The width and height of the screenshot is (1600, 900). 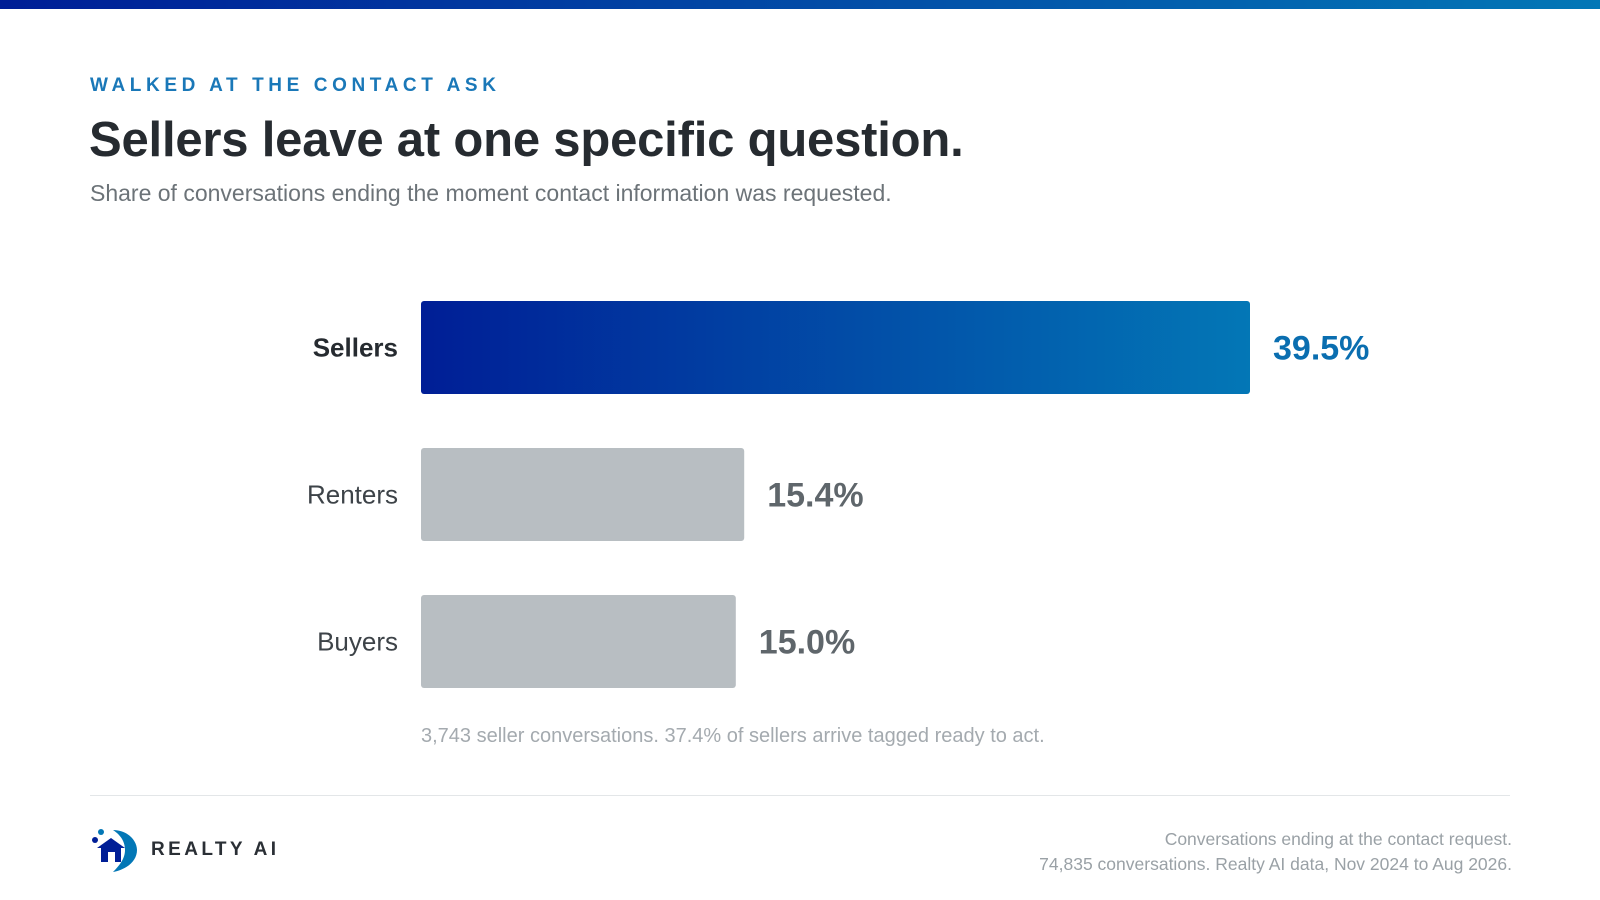 What do you see at coordinates (526, 140) in the screenshot?
I see `page-title: Sellers leave at one specific question.` at bounding box center [526, 140].